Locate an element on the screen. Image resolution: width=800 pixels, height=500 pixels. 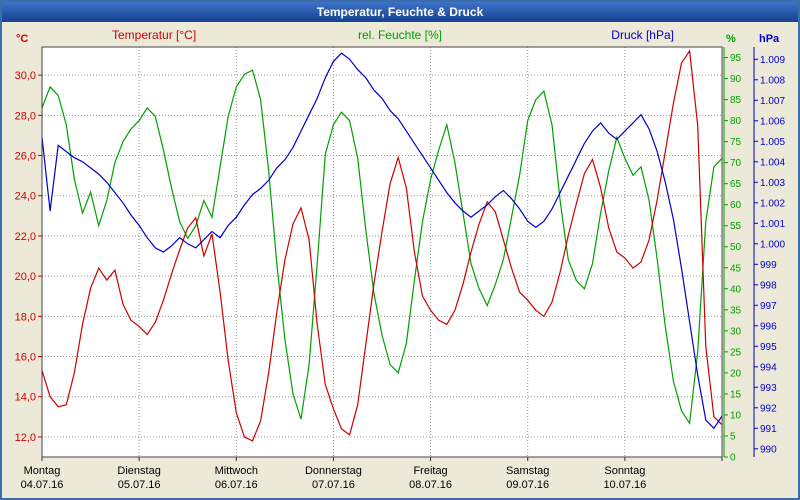
humidity-tick-label: 80 is located at coordinates (736, 121).